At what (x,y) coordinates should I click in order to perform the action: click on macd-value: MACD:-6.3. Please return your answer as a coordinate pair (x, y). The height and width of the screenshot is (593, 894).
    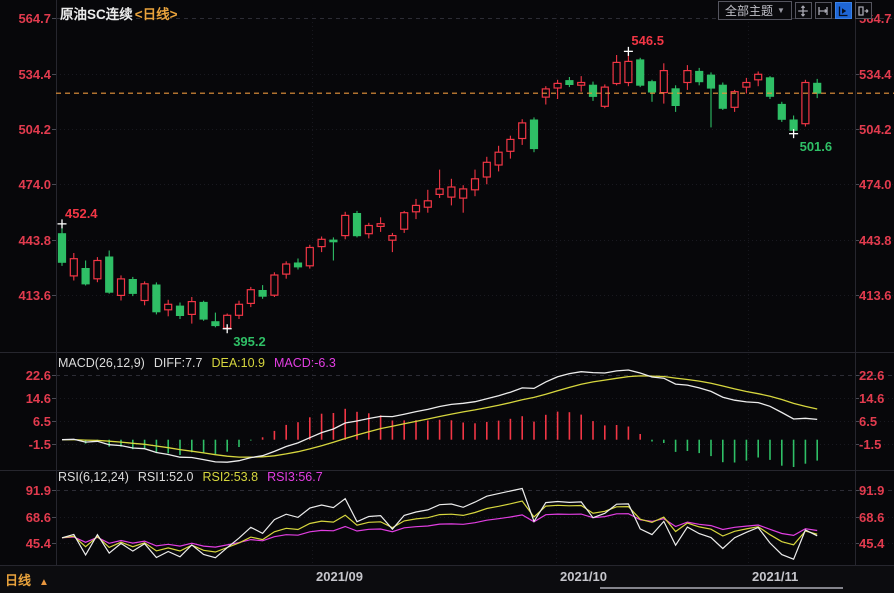
    Looking at the image, I should click on (304, 363).